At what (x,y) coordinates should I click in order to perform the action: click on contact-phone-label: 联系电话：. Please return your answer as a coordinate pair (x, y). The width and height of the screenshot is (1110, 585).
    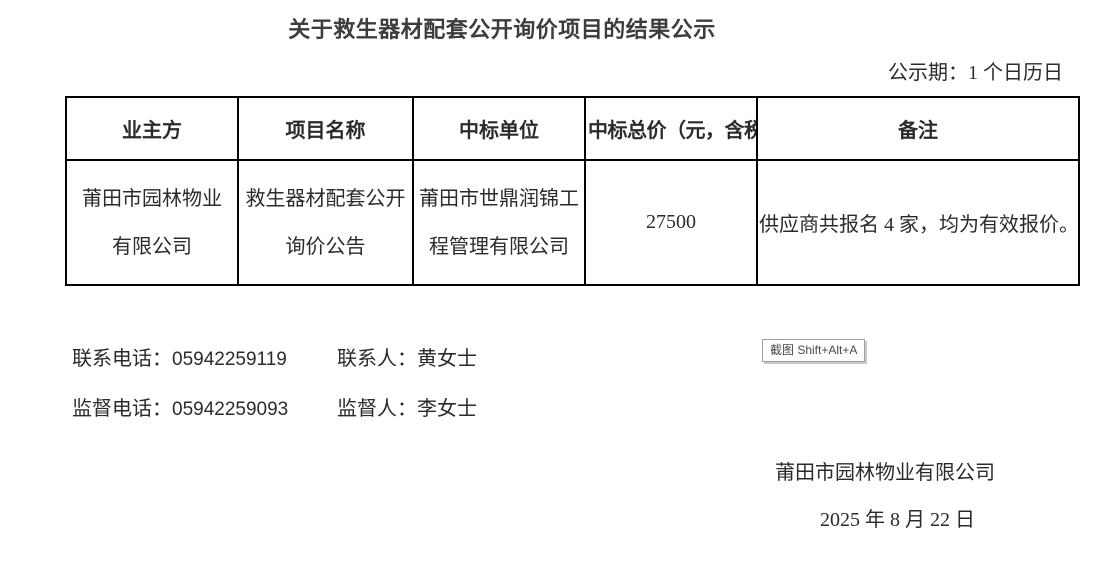
    Looking at the image, I should click on (122, 359).